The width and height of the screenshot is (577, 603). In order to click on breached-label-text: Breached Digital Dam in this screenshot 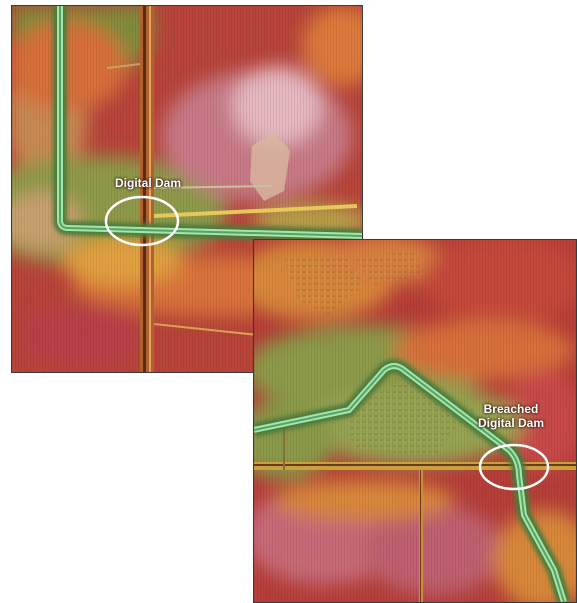, I will do `click(510, 416)`.